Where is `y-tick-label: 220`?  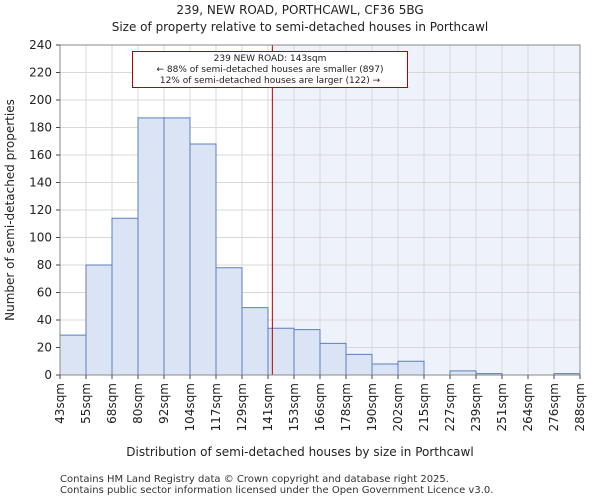 y-tick-label: 220 is located at coordinates (40, 73).